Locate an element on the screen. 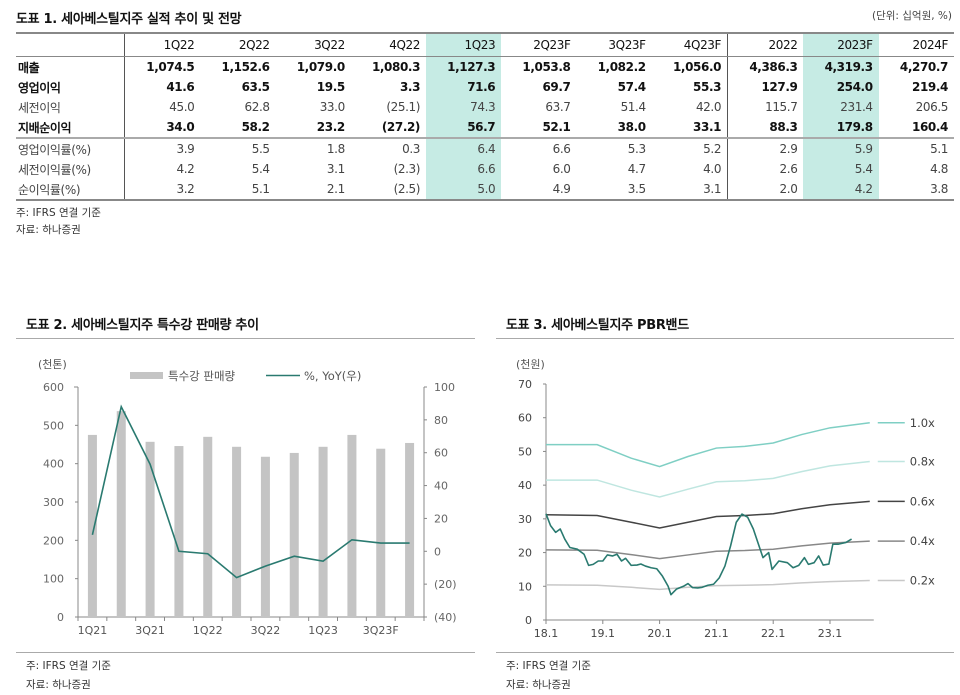  table-cell: 6.6 is located at coordinates (561, 149).